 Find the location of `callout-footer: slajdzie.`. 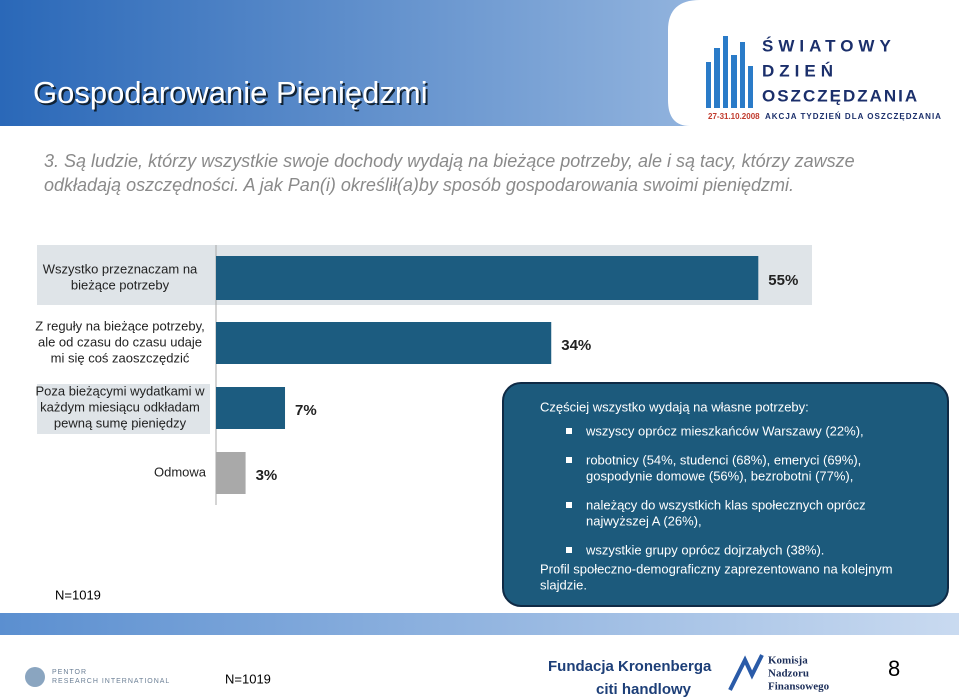

callout-footer: slajdzie. is located at coordinates (563, 584).